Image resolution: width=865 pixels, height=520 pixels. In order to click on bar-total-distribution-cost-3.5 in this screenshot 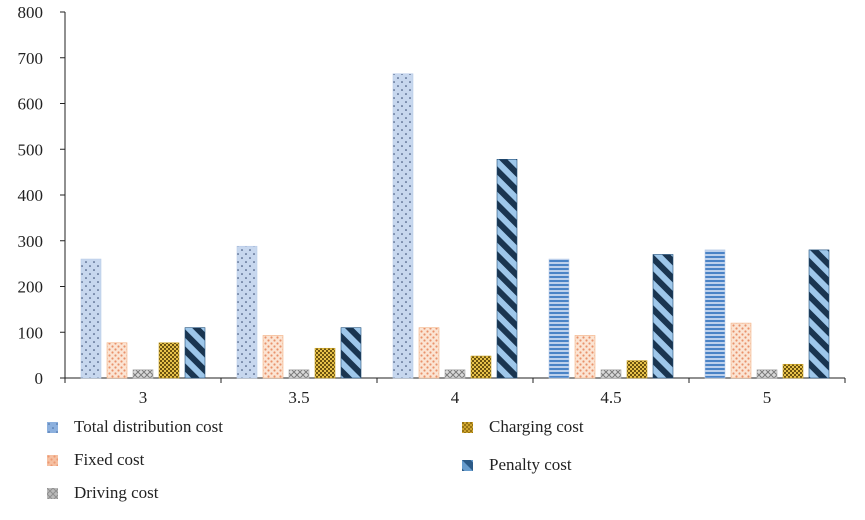, I will do `click(247, 312)`.